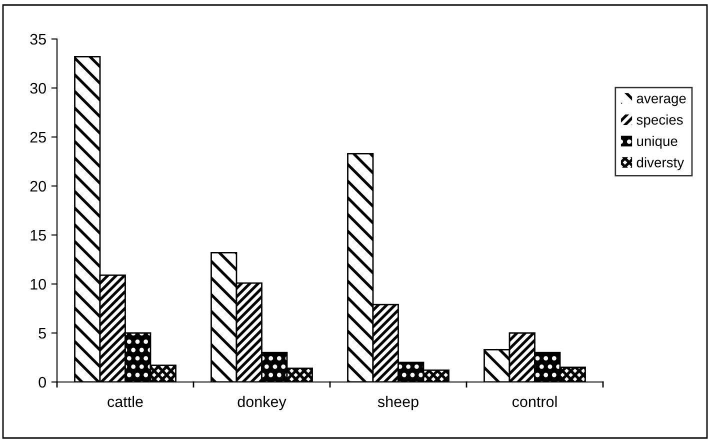  Describe the element at coordinates (42, 382) in the screenshot. I see `y-tick-label: 0` at that location.